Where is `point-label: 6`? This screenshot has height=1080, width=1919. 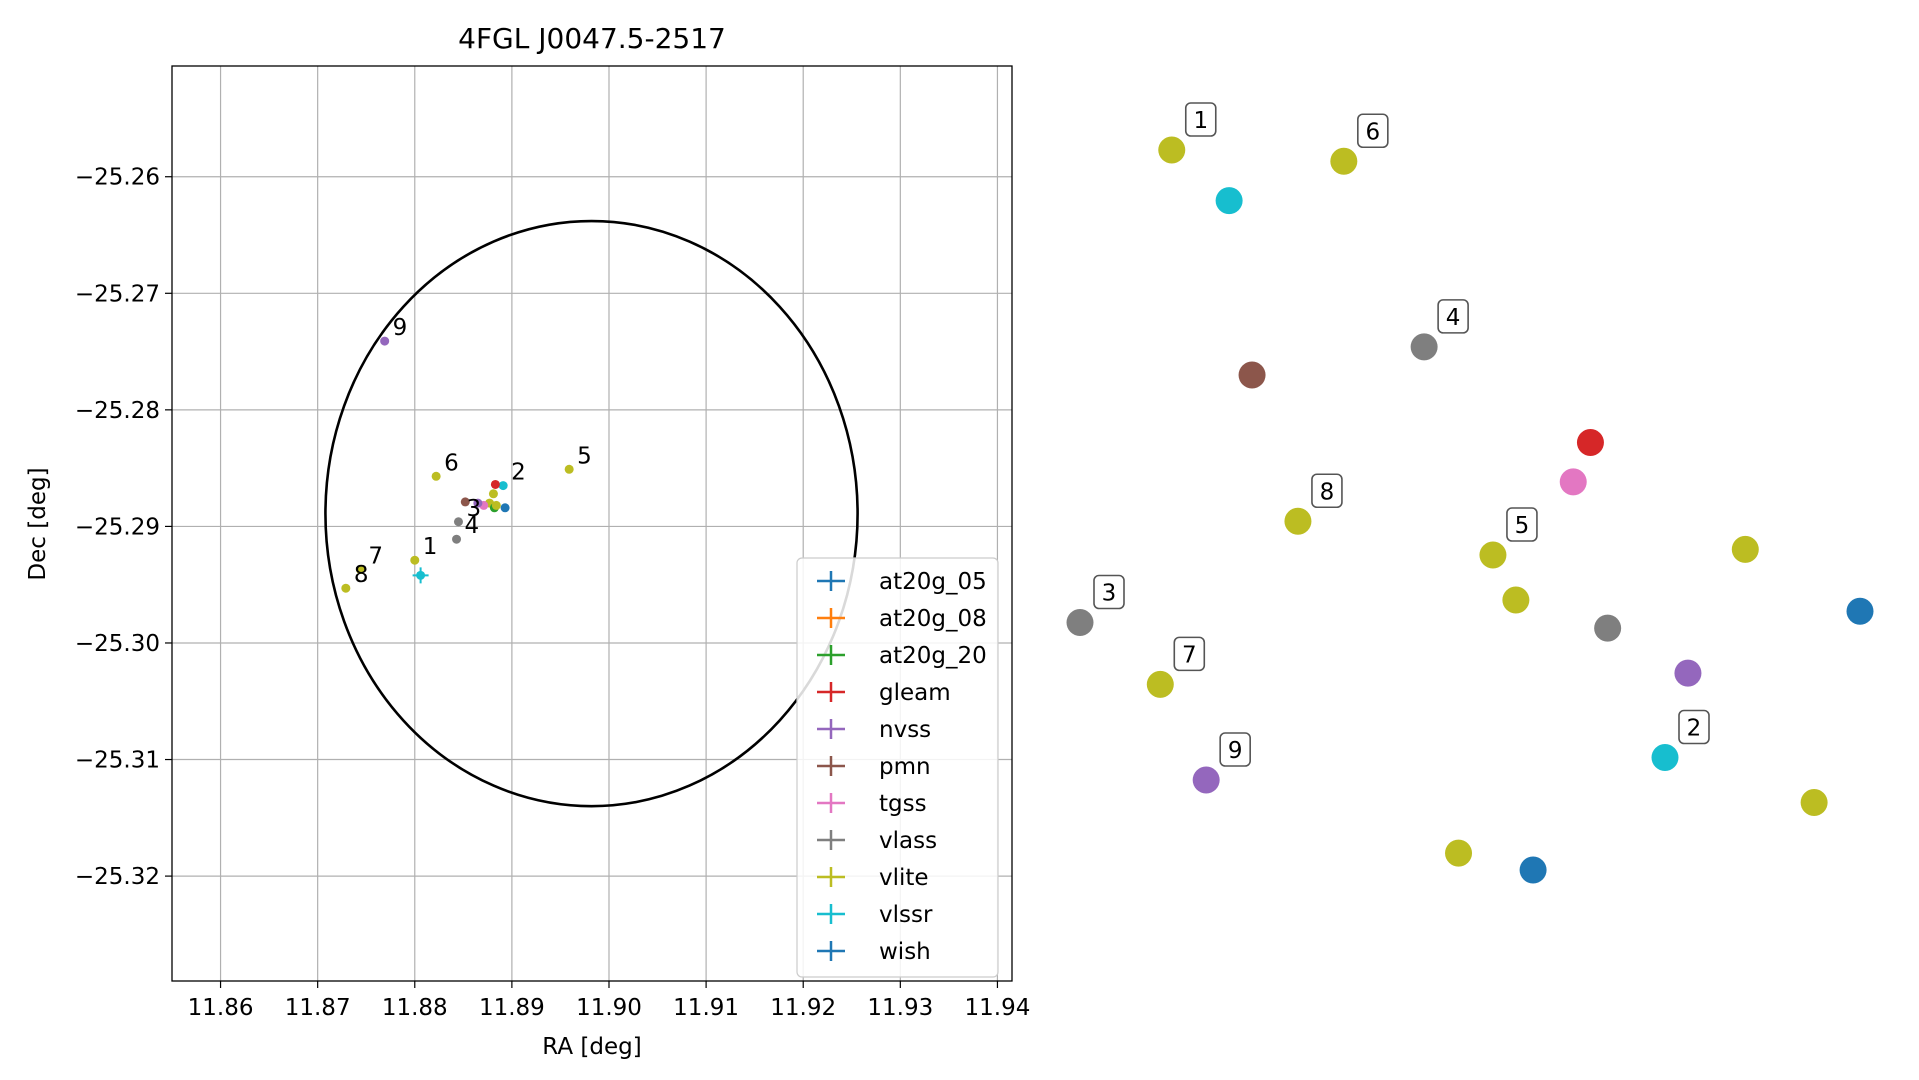
point-label: 6 is located at coordinates (451, 463).